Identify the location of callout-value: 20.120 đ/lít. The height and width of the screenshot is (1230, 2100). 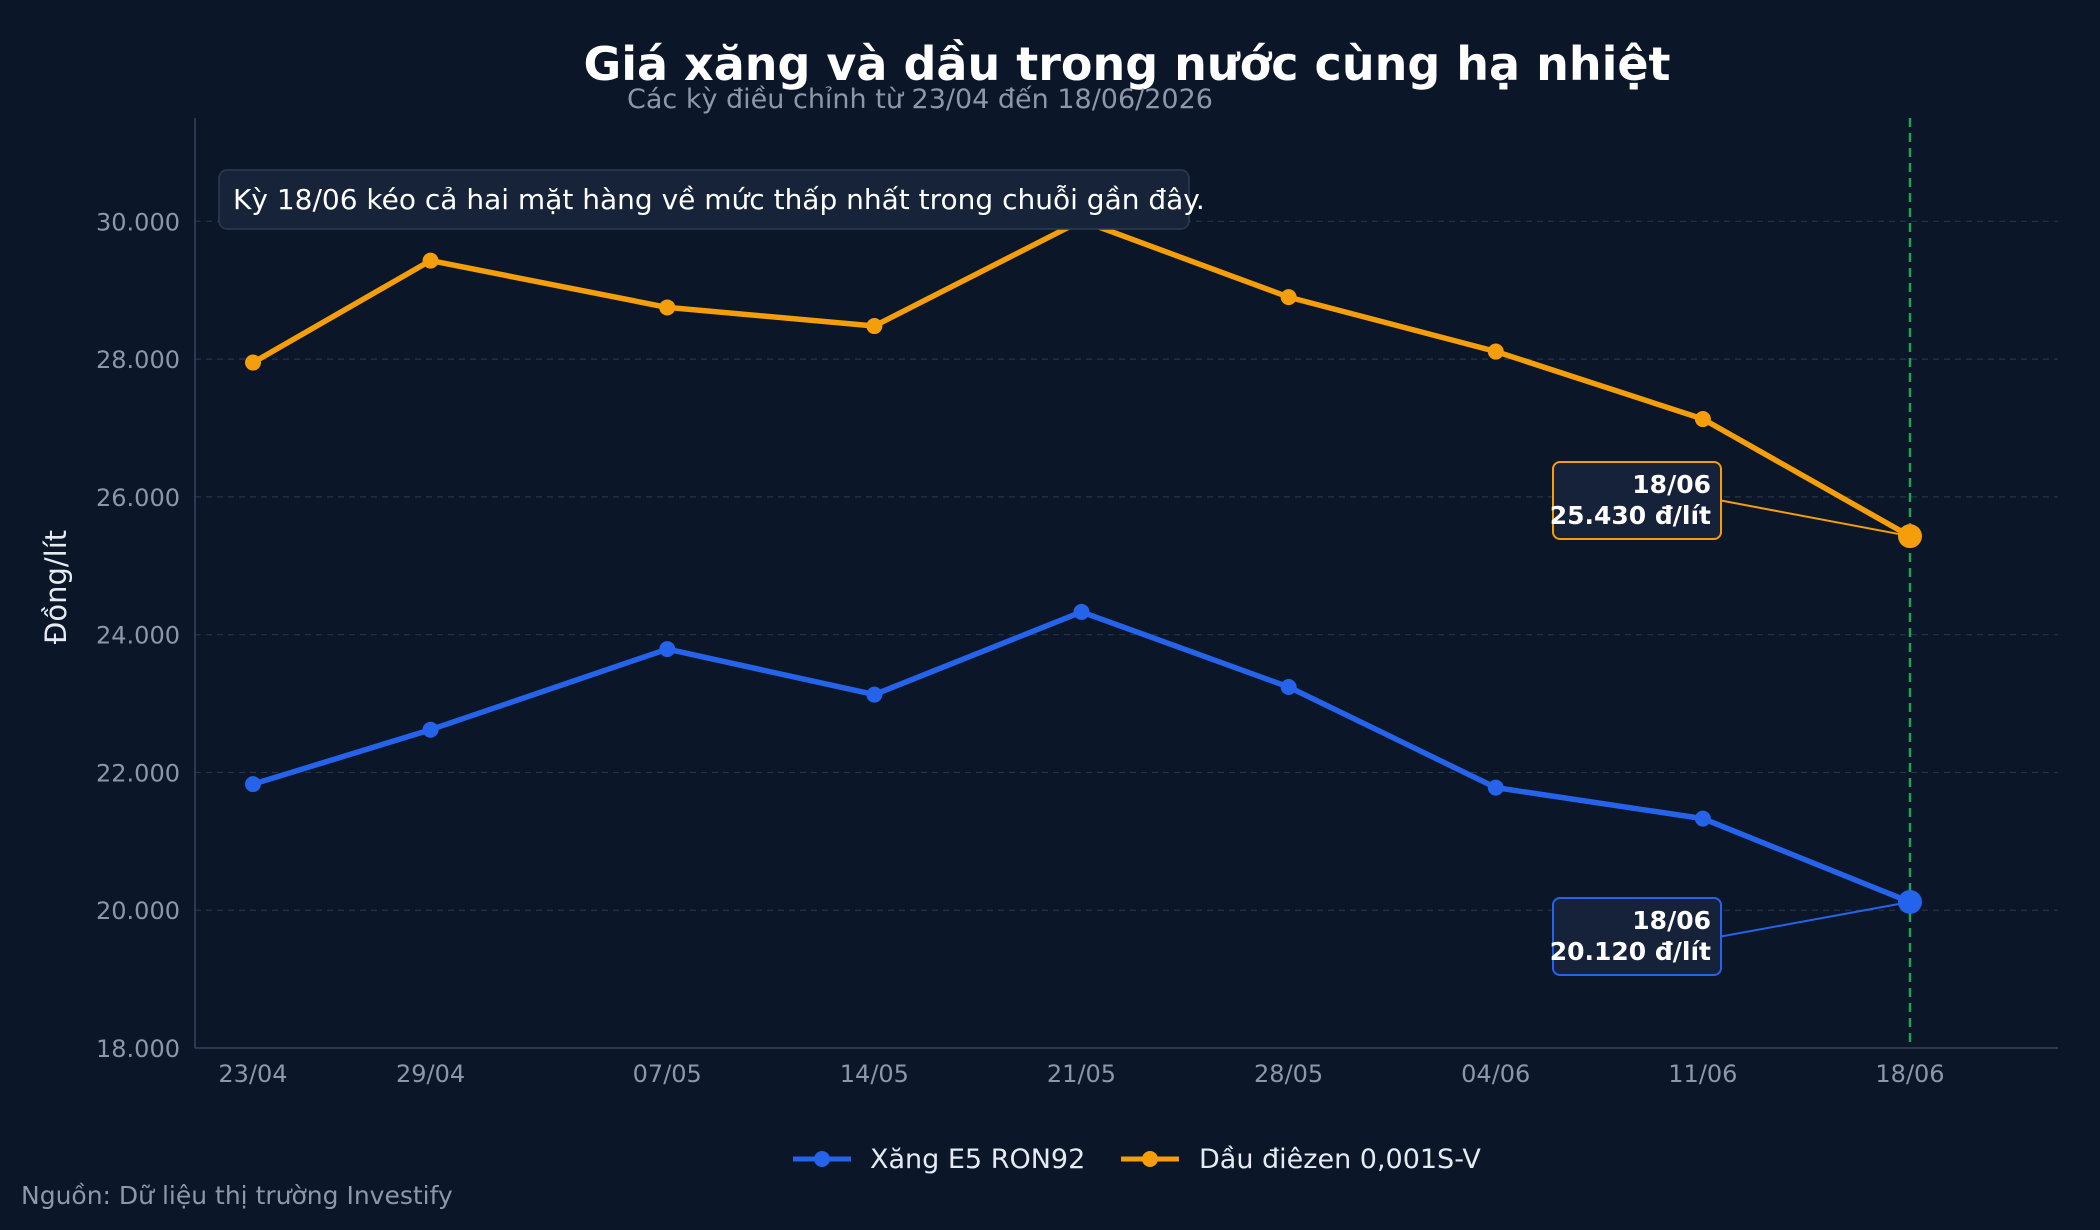
(1630, 951).